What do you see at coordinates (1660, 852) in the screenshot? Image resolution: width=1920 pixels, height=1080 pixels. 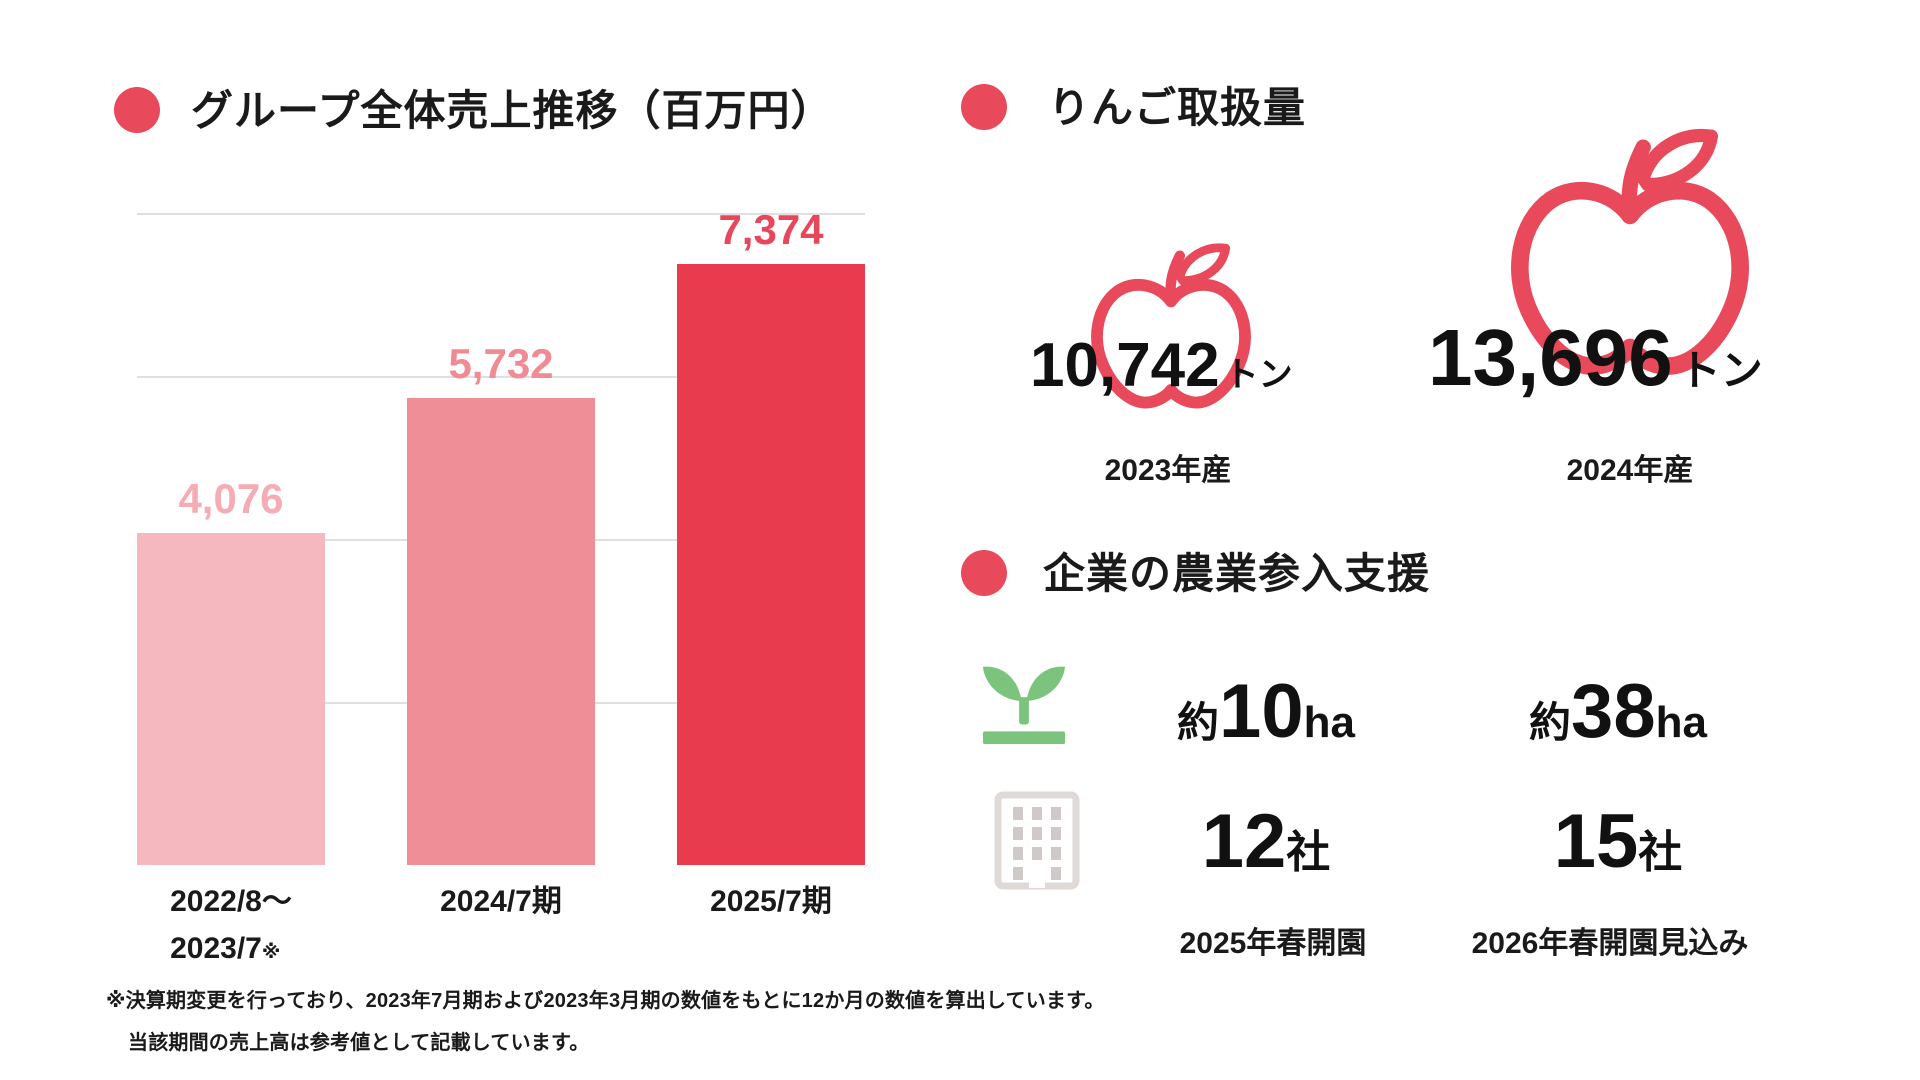 I see `farm-companies-2026-unit: 社` at bounding box center [1660, 852].